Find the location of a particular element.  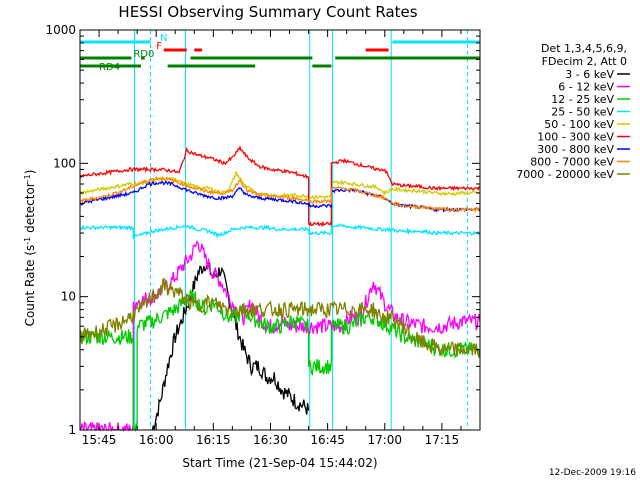

y-axis-label: Count Rate (s-1 detector-1) is located at coordinates (30, 248).